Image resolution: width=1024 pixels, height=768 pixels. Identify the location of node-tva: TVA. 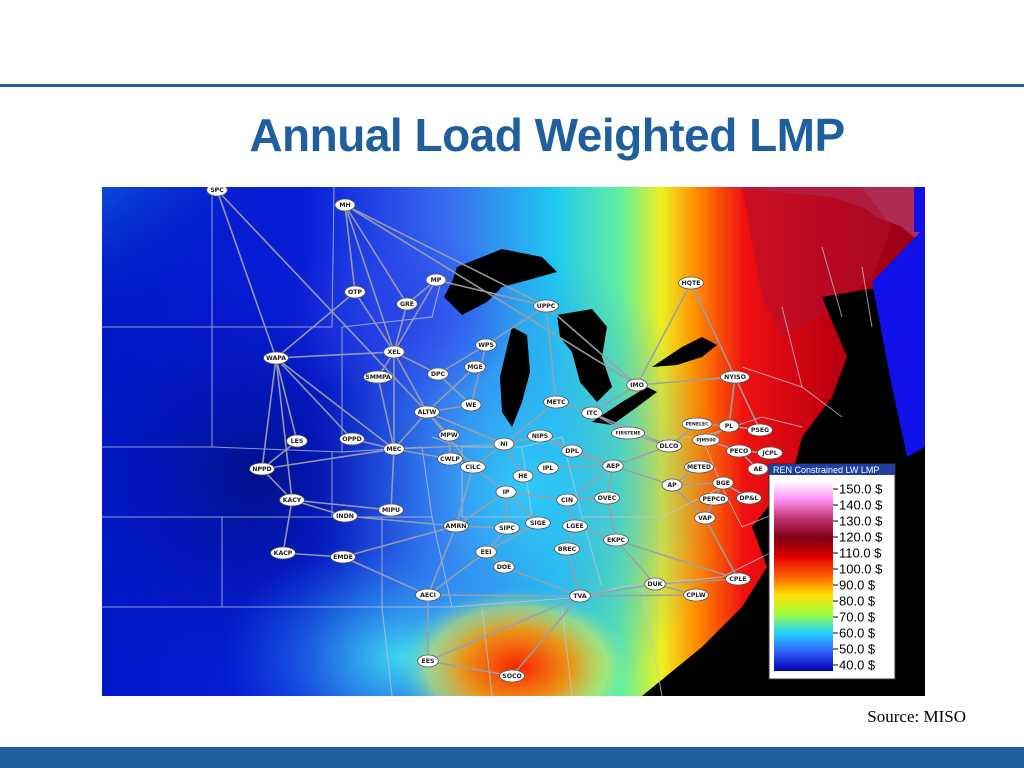
(580, 596).